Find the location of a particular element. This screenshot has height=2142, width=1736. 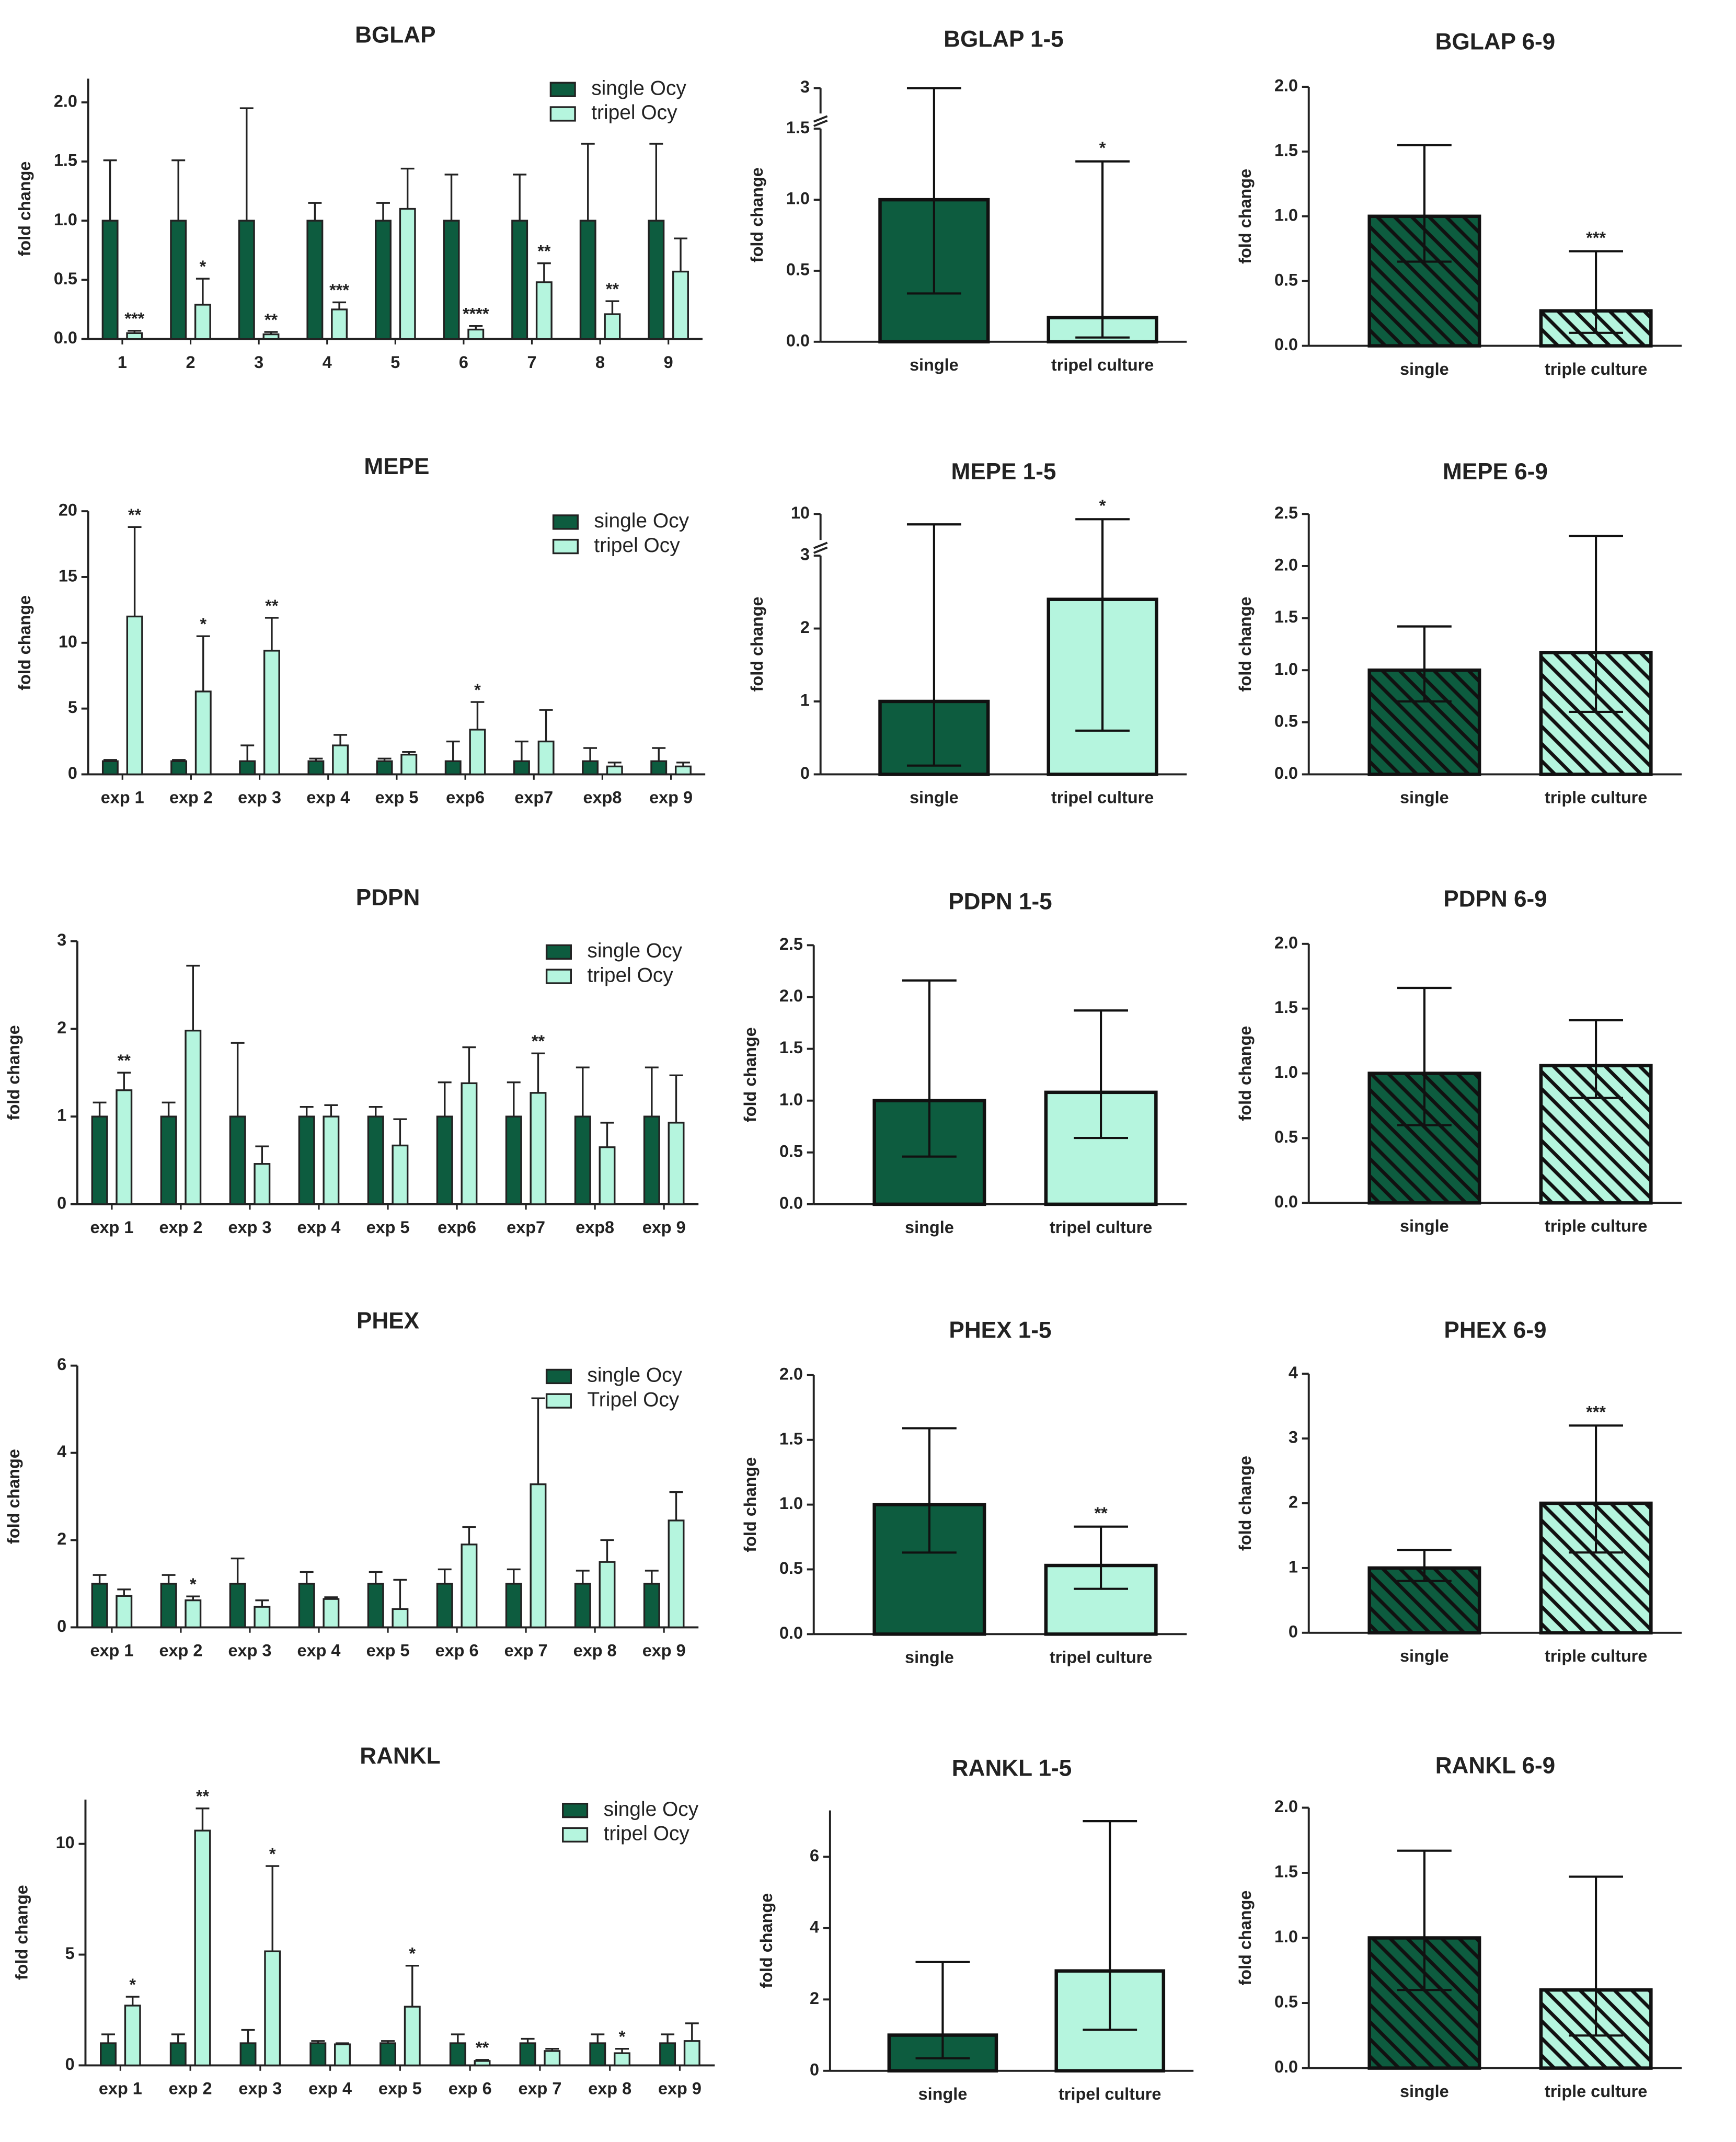

axis-break is located at coordinates (820, 548).